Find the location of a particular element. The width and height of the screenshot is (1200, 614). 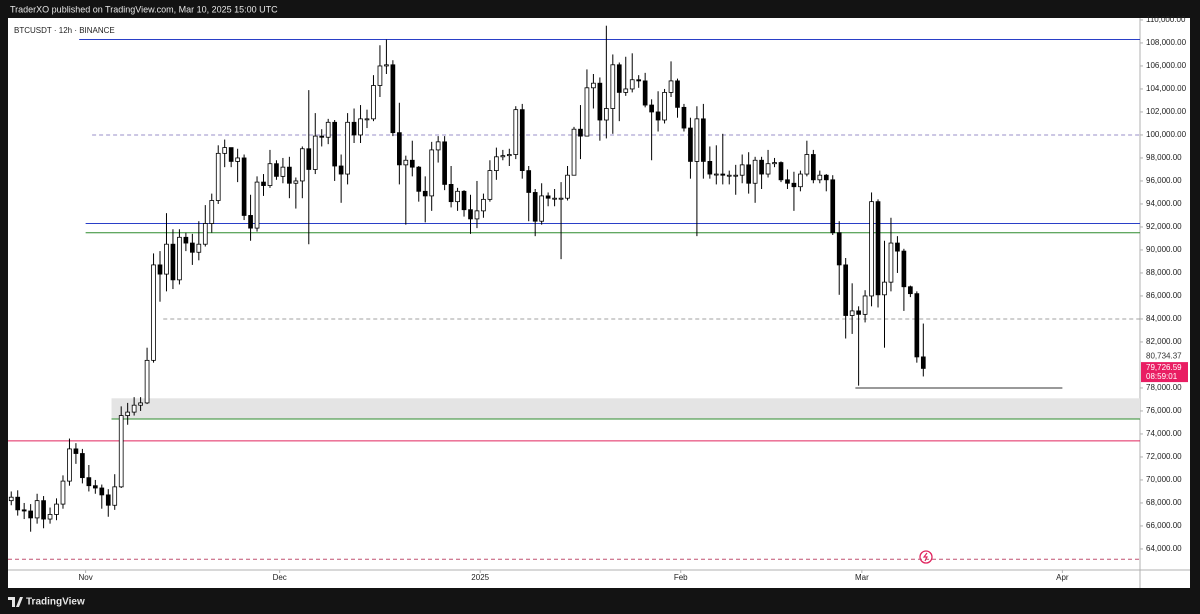

y-tick-label: 76,000.00 is located at coordinates (1164, 410).